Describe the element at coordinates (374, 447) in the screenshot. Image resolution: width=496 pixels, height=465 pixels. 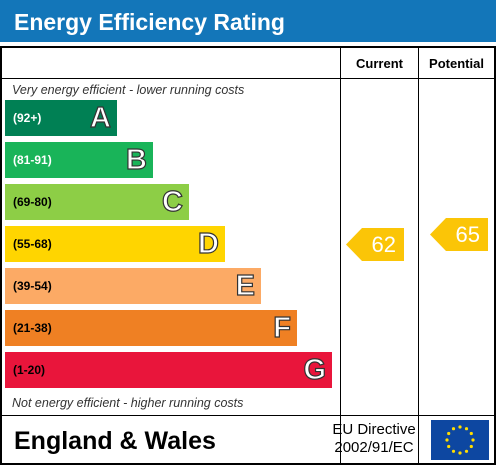
I see `eu-directive-line2: 2002/91/EC` at that location.